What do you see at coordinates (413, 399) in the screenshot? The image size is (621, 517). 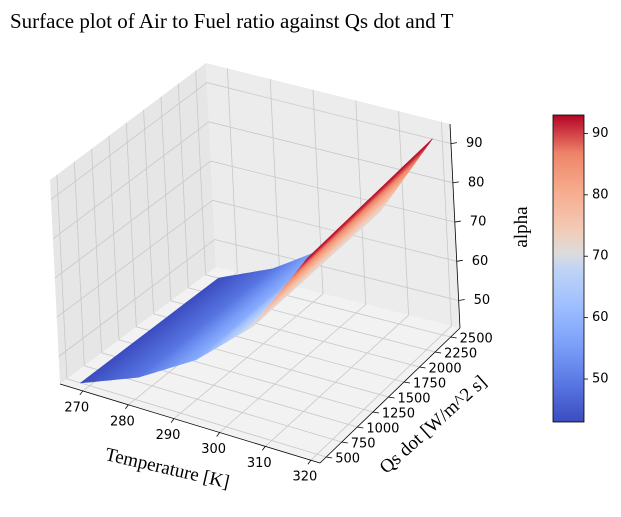 I see `y-tick-label: 1500` at bounding box center [413, 399].